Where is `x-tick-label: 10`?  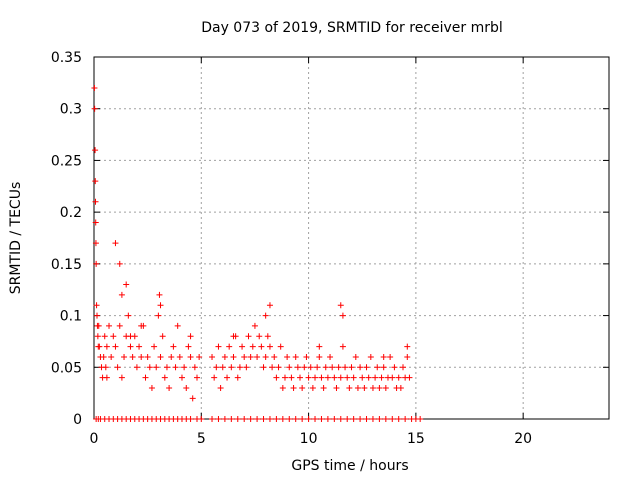
x-tick-label: 10 is located at coordinates (309, 439).